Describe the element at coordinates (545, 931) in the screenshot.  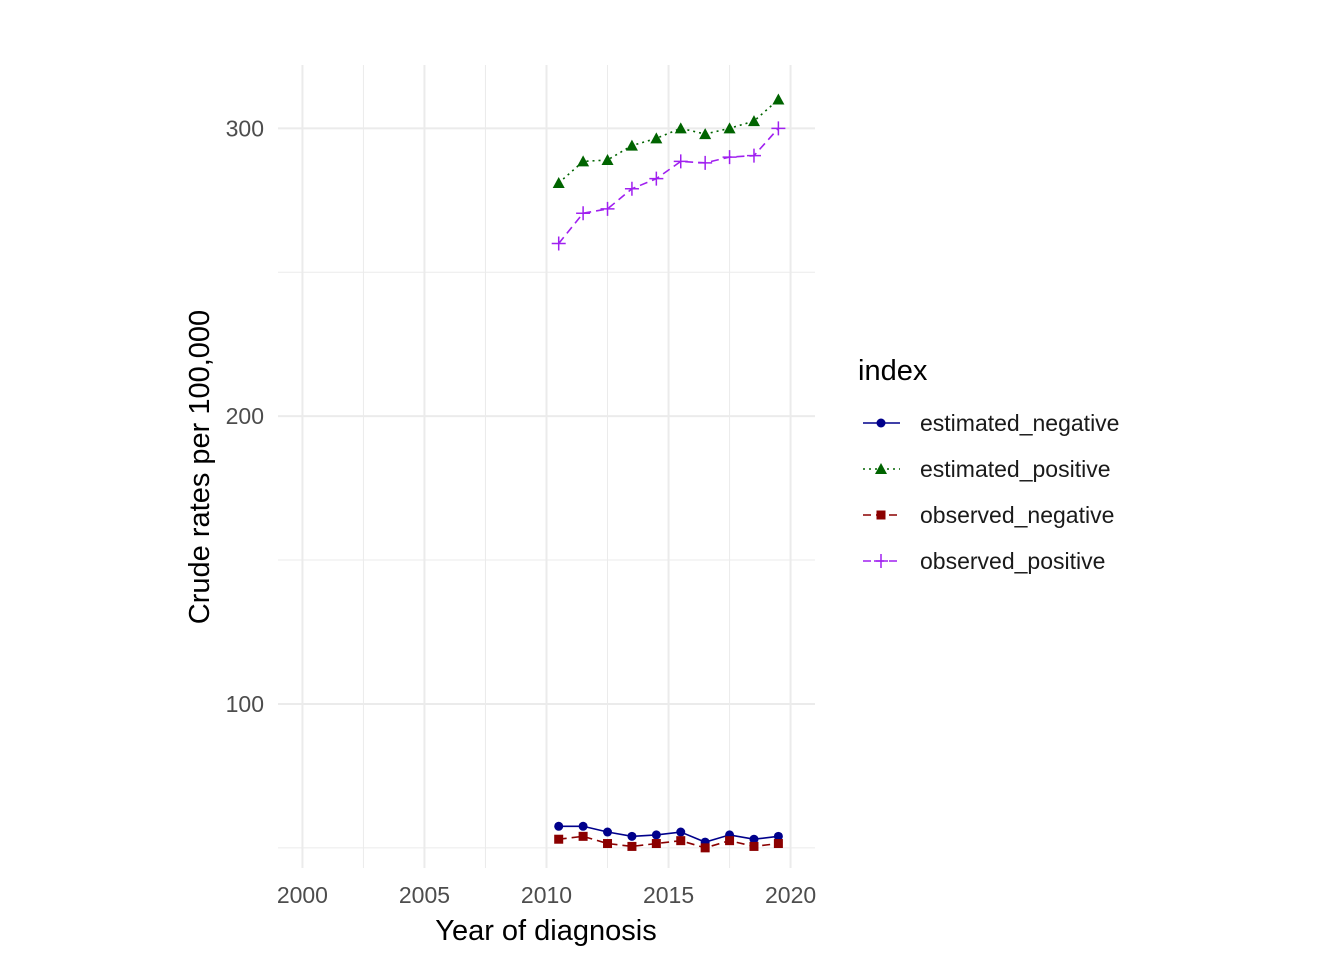
I see `x-axis-title: Year of diagnosis` at that location.